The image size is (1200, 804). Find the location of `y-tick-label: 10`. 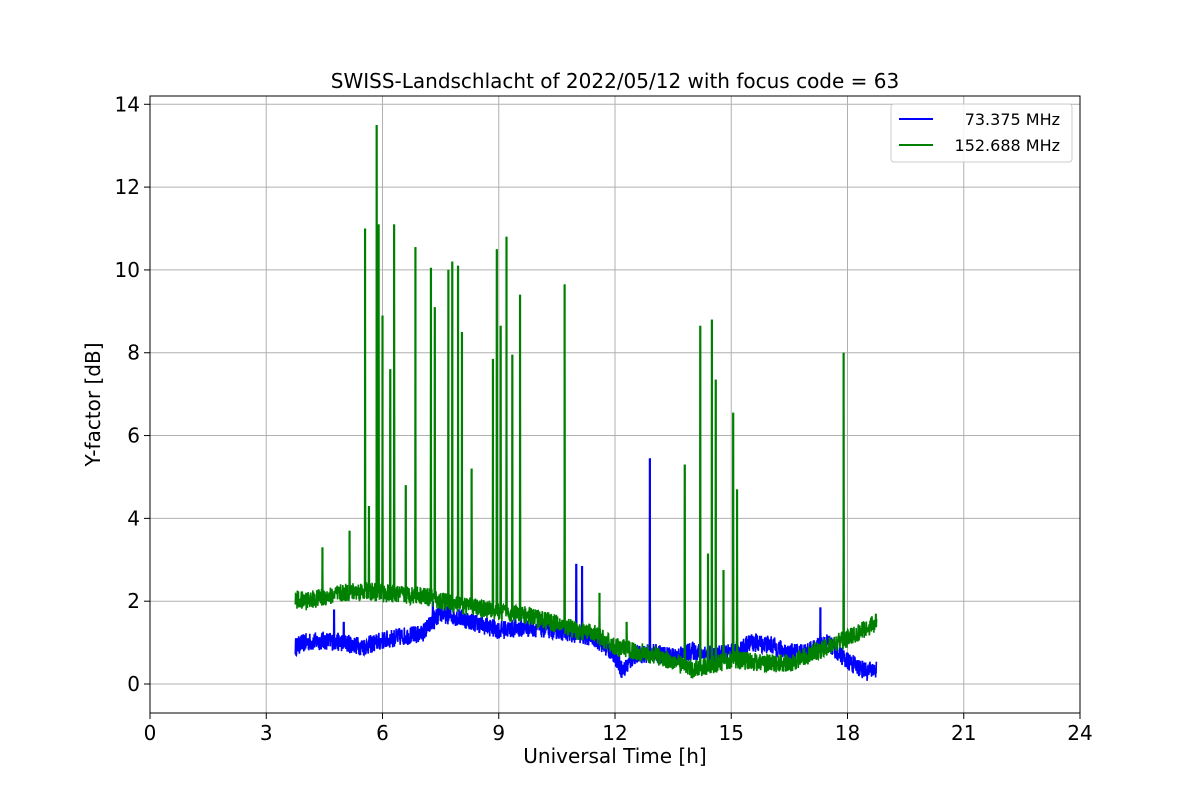

y-tick-label: 10 is located at coordinates (127, 270).